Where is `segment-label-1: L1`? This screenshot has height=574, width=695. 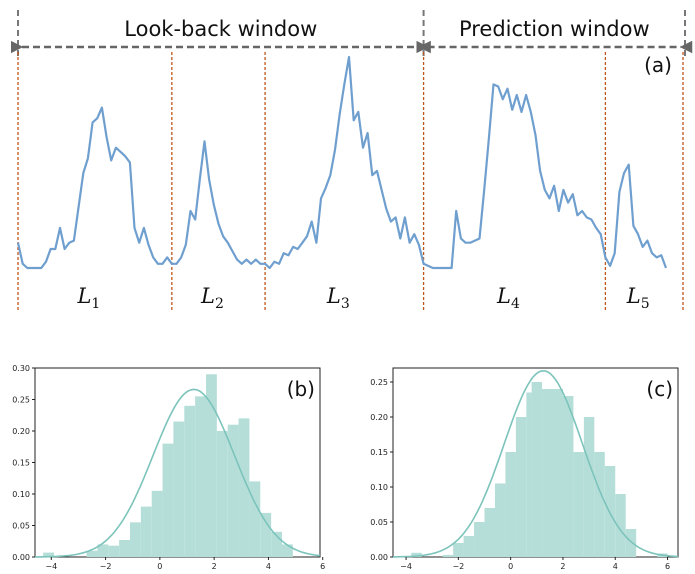
segment-label-1: L1 is located at coordinates (88, 298).